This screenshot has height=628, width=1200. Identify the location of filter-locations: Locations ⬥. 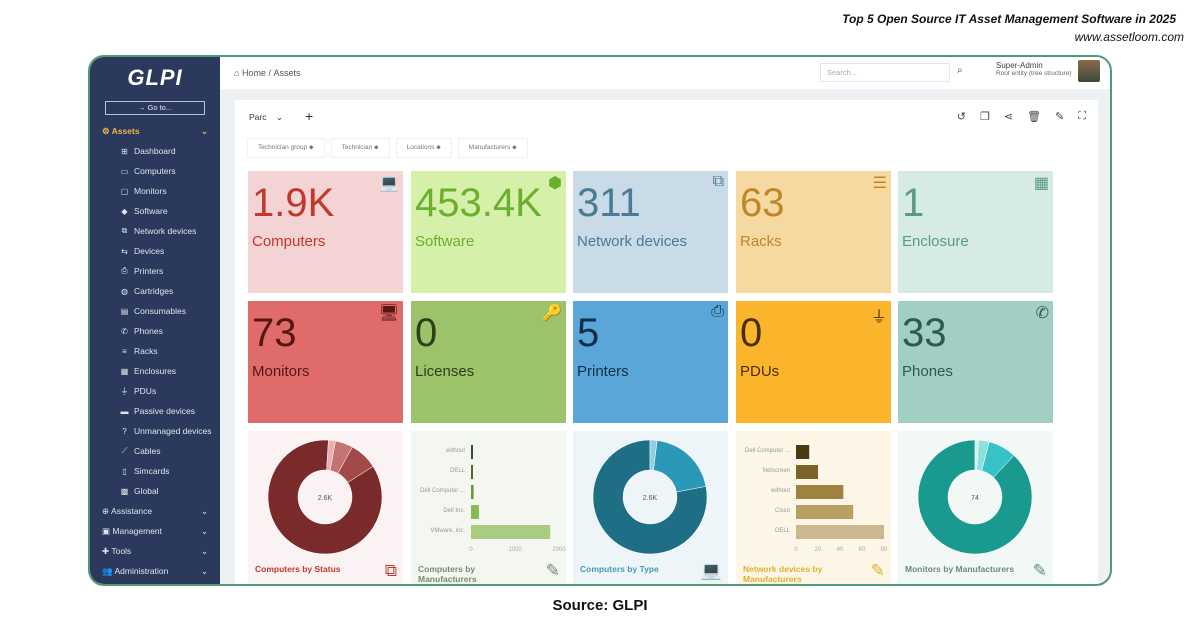
(423, 148).